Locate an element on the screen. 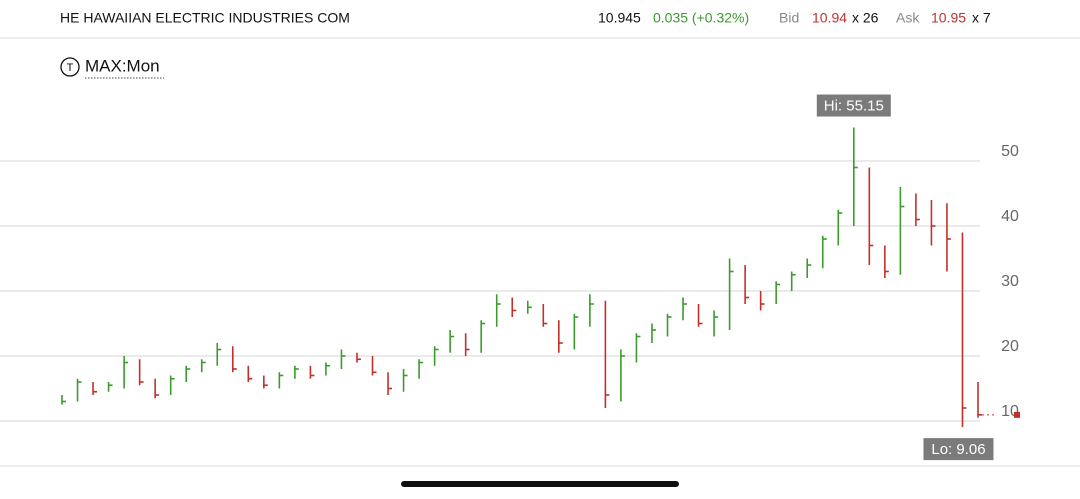  y-tick-label: 40 is located at coordinates (1010, 216).